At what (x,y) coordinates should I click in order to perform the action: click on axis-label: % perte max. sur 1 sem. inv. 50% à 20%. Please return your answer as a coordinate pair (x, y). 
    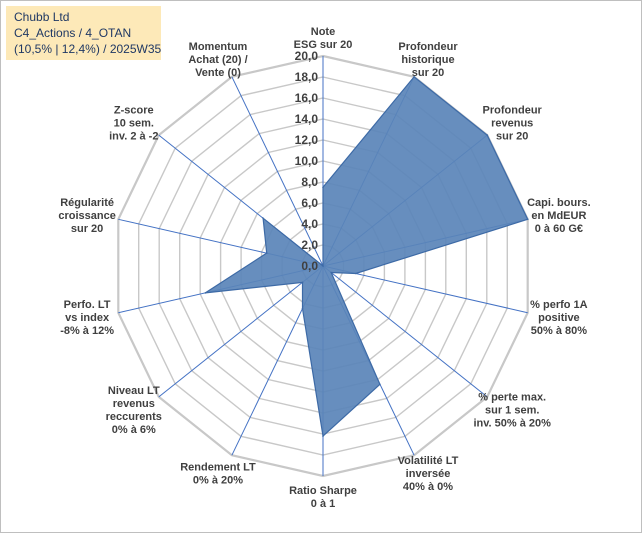
    Looking at the image, I should click on (512, 410).